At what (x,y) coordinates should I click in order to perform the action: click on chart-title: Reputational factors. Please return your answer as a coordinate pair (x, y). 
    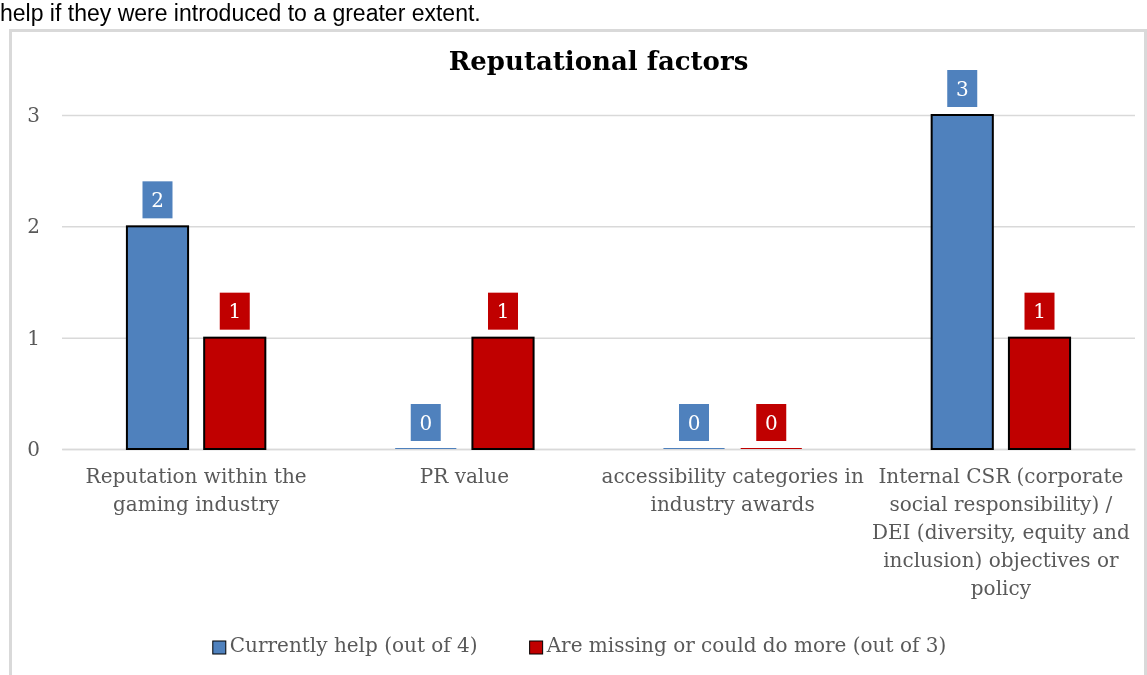
    Looking at the image, I should click on (598, 61).